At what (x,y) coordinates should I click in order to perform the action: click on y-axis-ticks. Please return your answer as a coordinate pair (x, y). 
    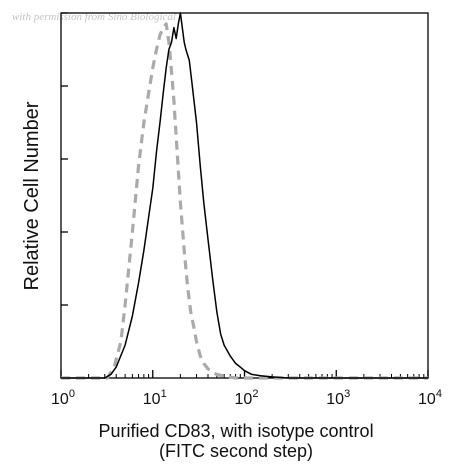
    Looking at the image, I should click on (64, 195).